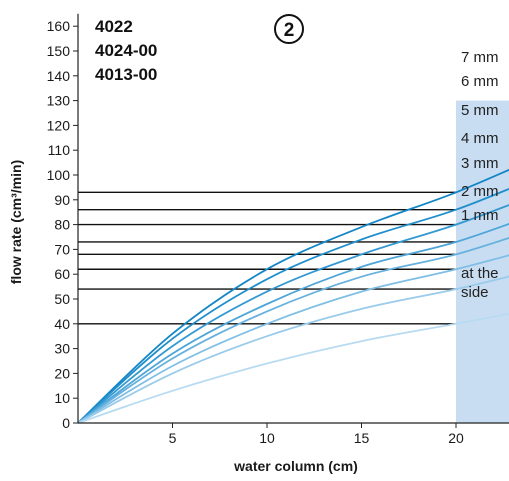 Image resolution: width=509 pixels, height=481 pixels. Describe the element at coordinates (62, 274) in the screenshot. I see `y-tick-label: 60` at that location.